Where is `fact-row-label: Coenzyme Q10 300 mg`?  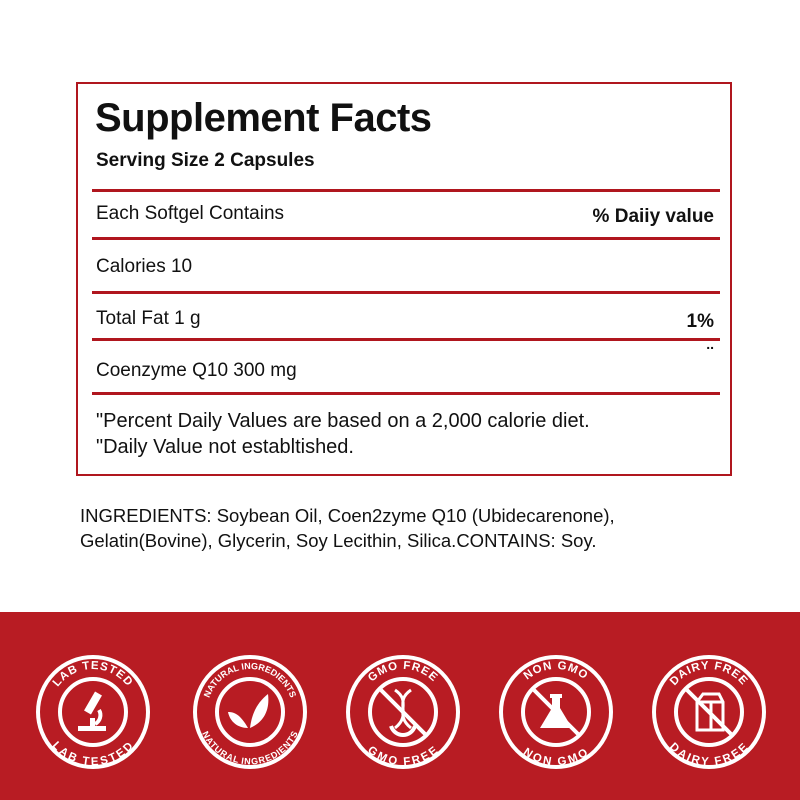
fact-row-label: Coenzyme Q10 300 mg is located at coordinates (196, 370).